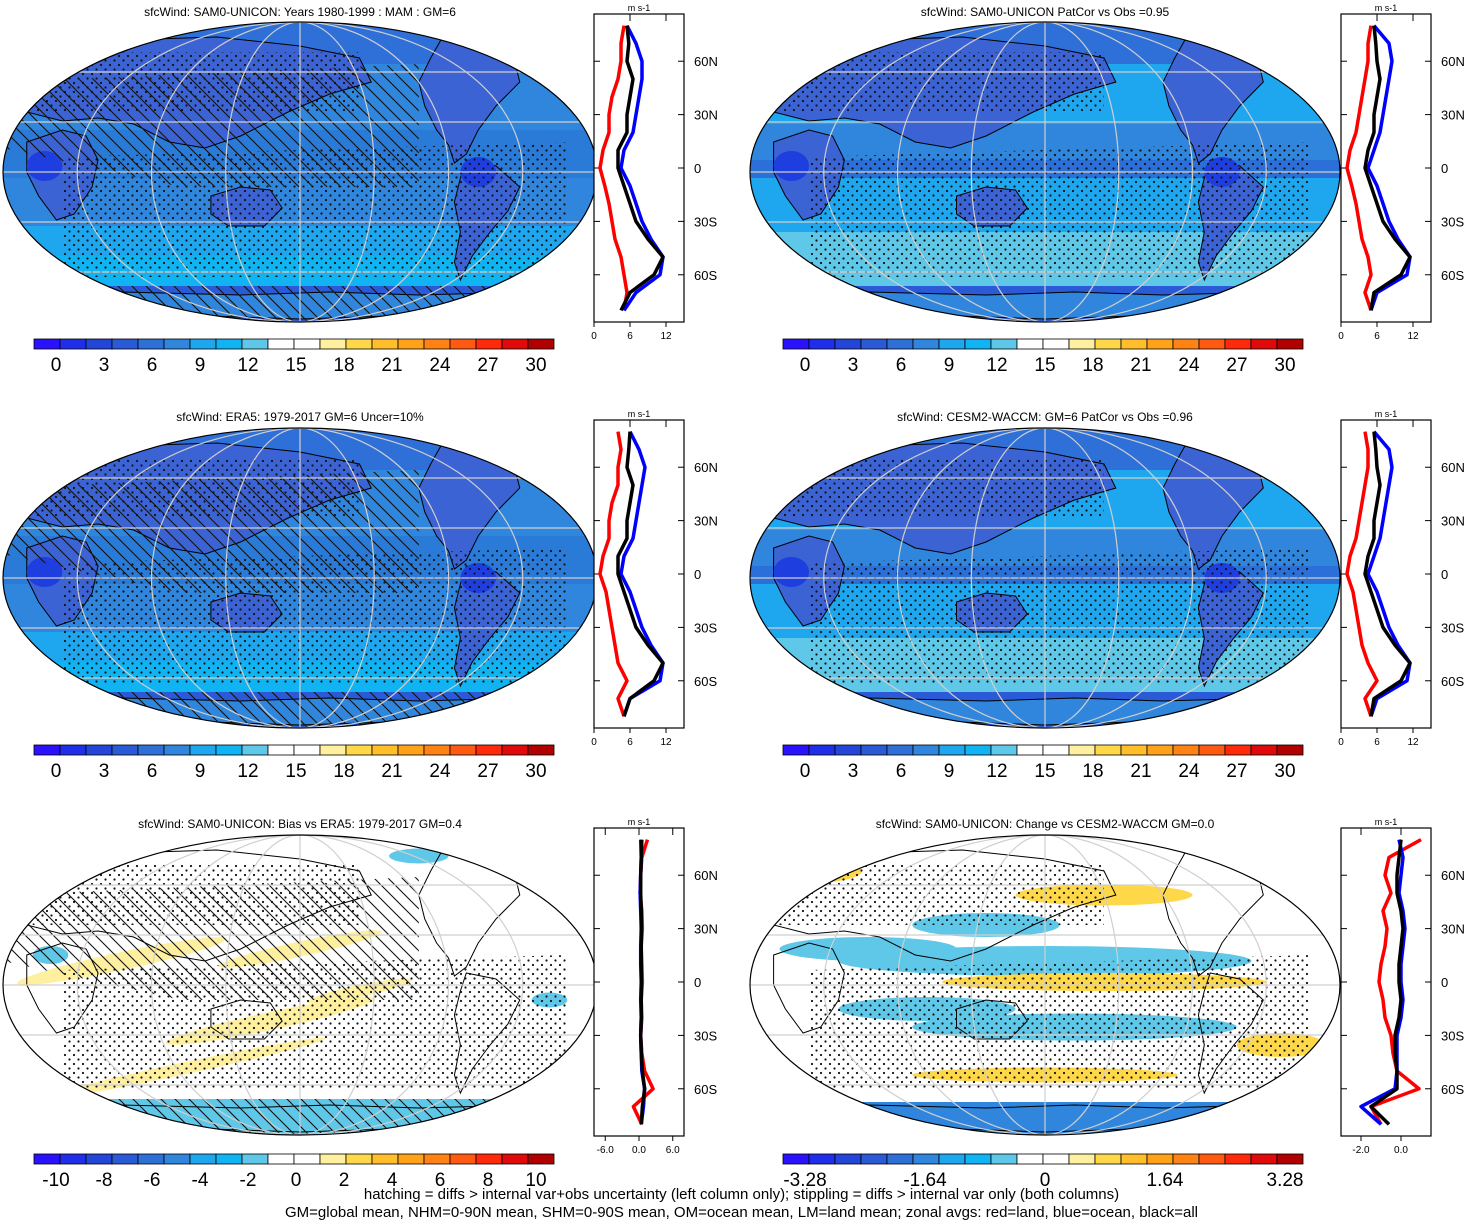 This screenshot has height=1221, width=1483. I want to click on negative-change-patch, so click(868, 949).